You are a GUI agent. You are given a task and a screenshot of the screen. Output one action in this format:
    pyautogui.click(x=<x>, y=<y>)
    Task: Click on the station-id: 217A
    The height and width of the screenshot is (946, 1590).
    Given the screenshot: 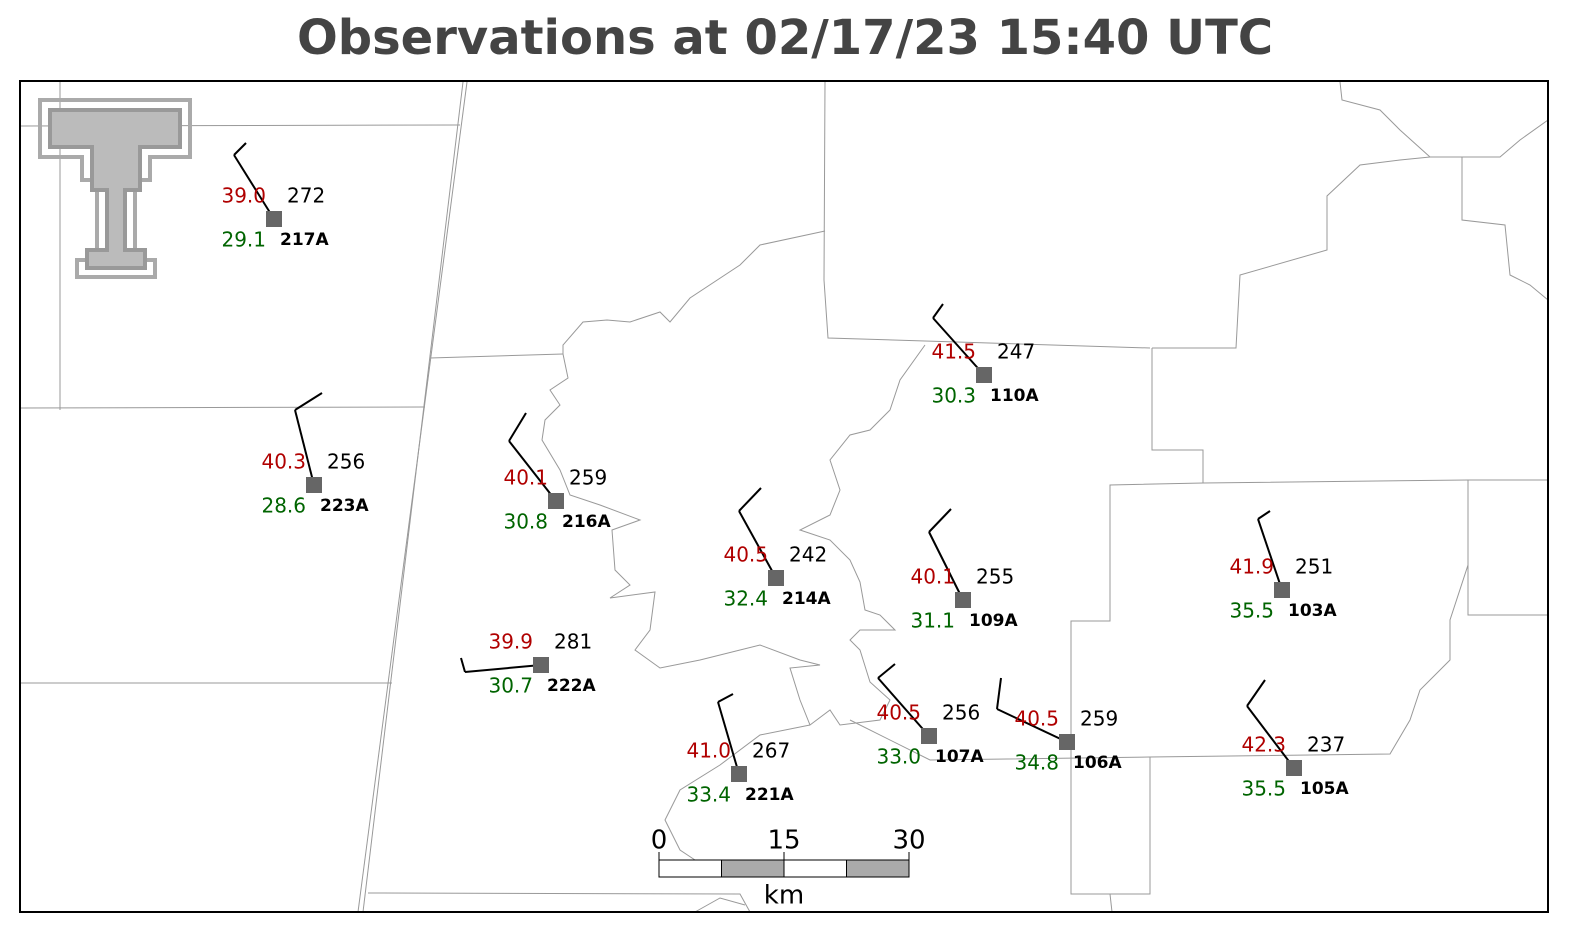 What is the action you would take?
    pyautogui.click(x=304, y=240)
    